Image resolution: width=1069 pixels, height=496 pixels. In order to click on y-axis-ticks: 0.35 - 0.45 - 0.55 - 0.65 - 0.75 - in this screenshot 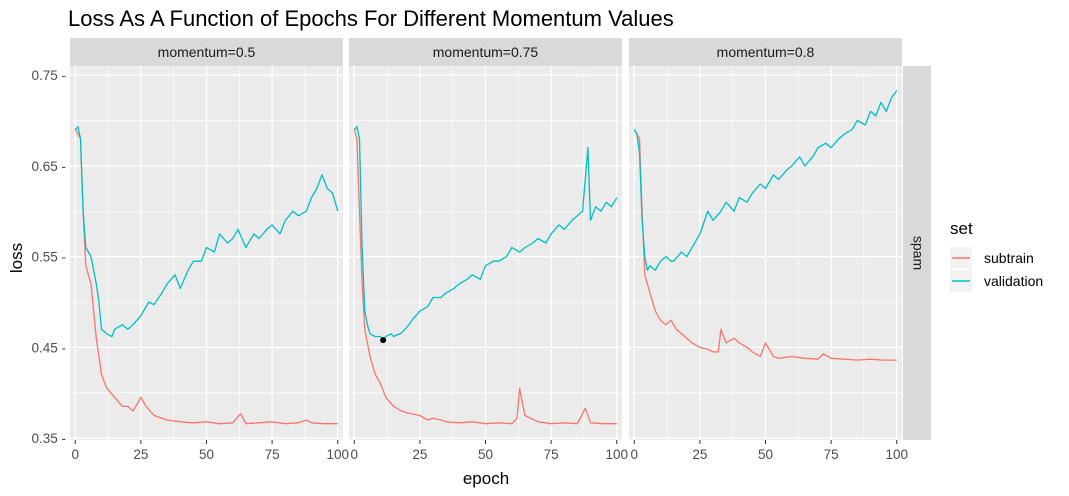, I will do `click(48, 257)`.